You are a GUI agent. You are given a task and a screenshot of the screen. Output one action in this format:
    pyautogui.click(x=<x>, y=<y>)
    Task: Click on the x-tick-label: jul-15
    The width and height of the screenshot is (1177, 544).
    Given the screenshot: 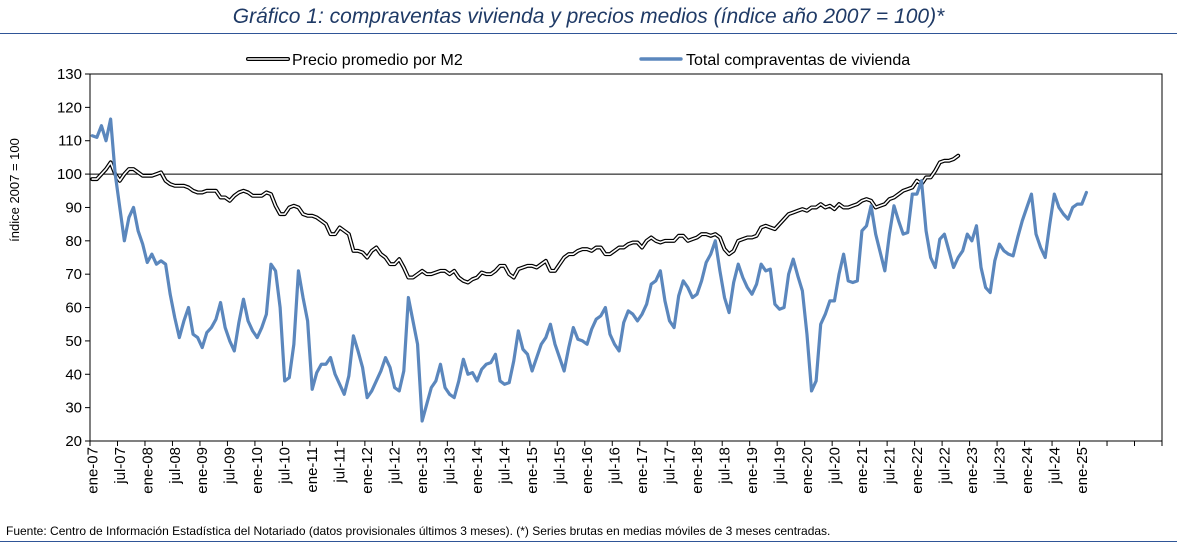 What is the action you would take?
    pyautogui.click(x=560, y=466)
    